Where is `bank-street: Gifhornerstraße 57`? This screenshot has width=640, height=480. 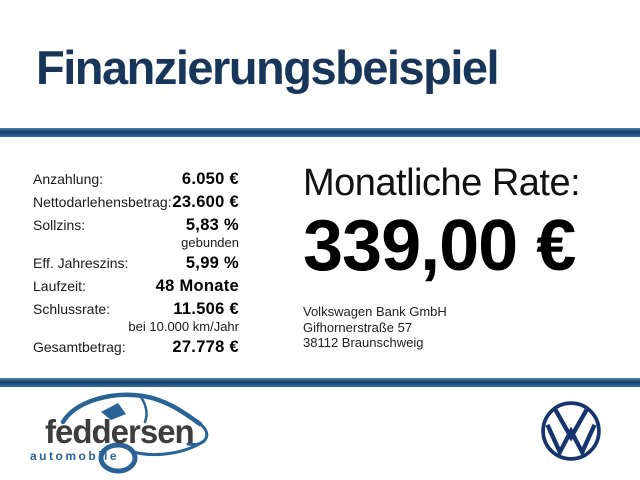
bank-street: Gifhornerstraße 57 is located at coordinates (358, 327).